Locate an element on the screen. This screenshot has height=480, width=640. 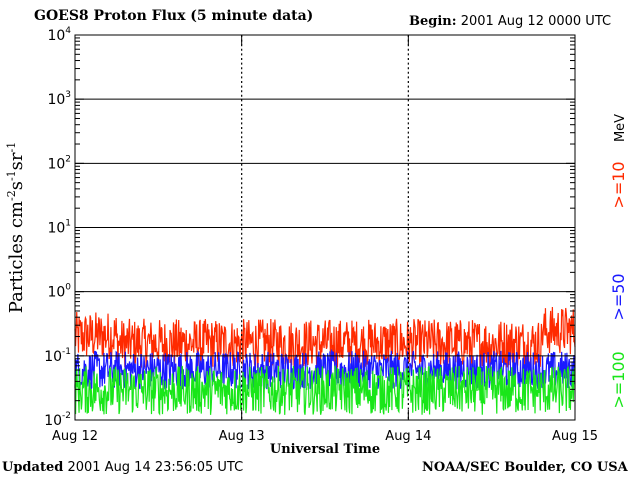
updated-label: Updated is located at coordinates (33, 467).